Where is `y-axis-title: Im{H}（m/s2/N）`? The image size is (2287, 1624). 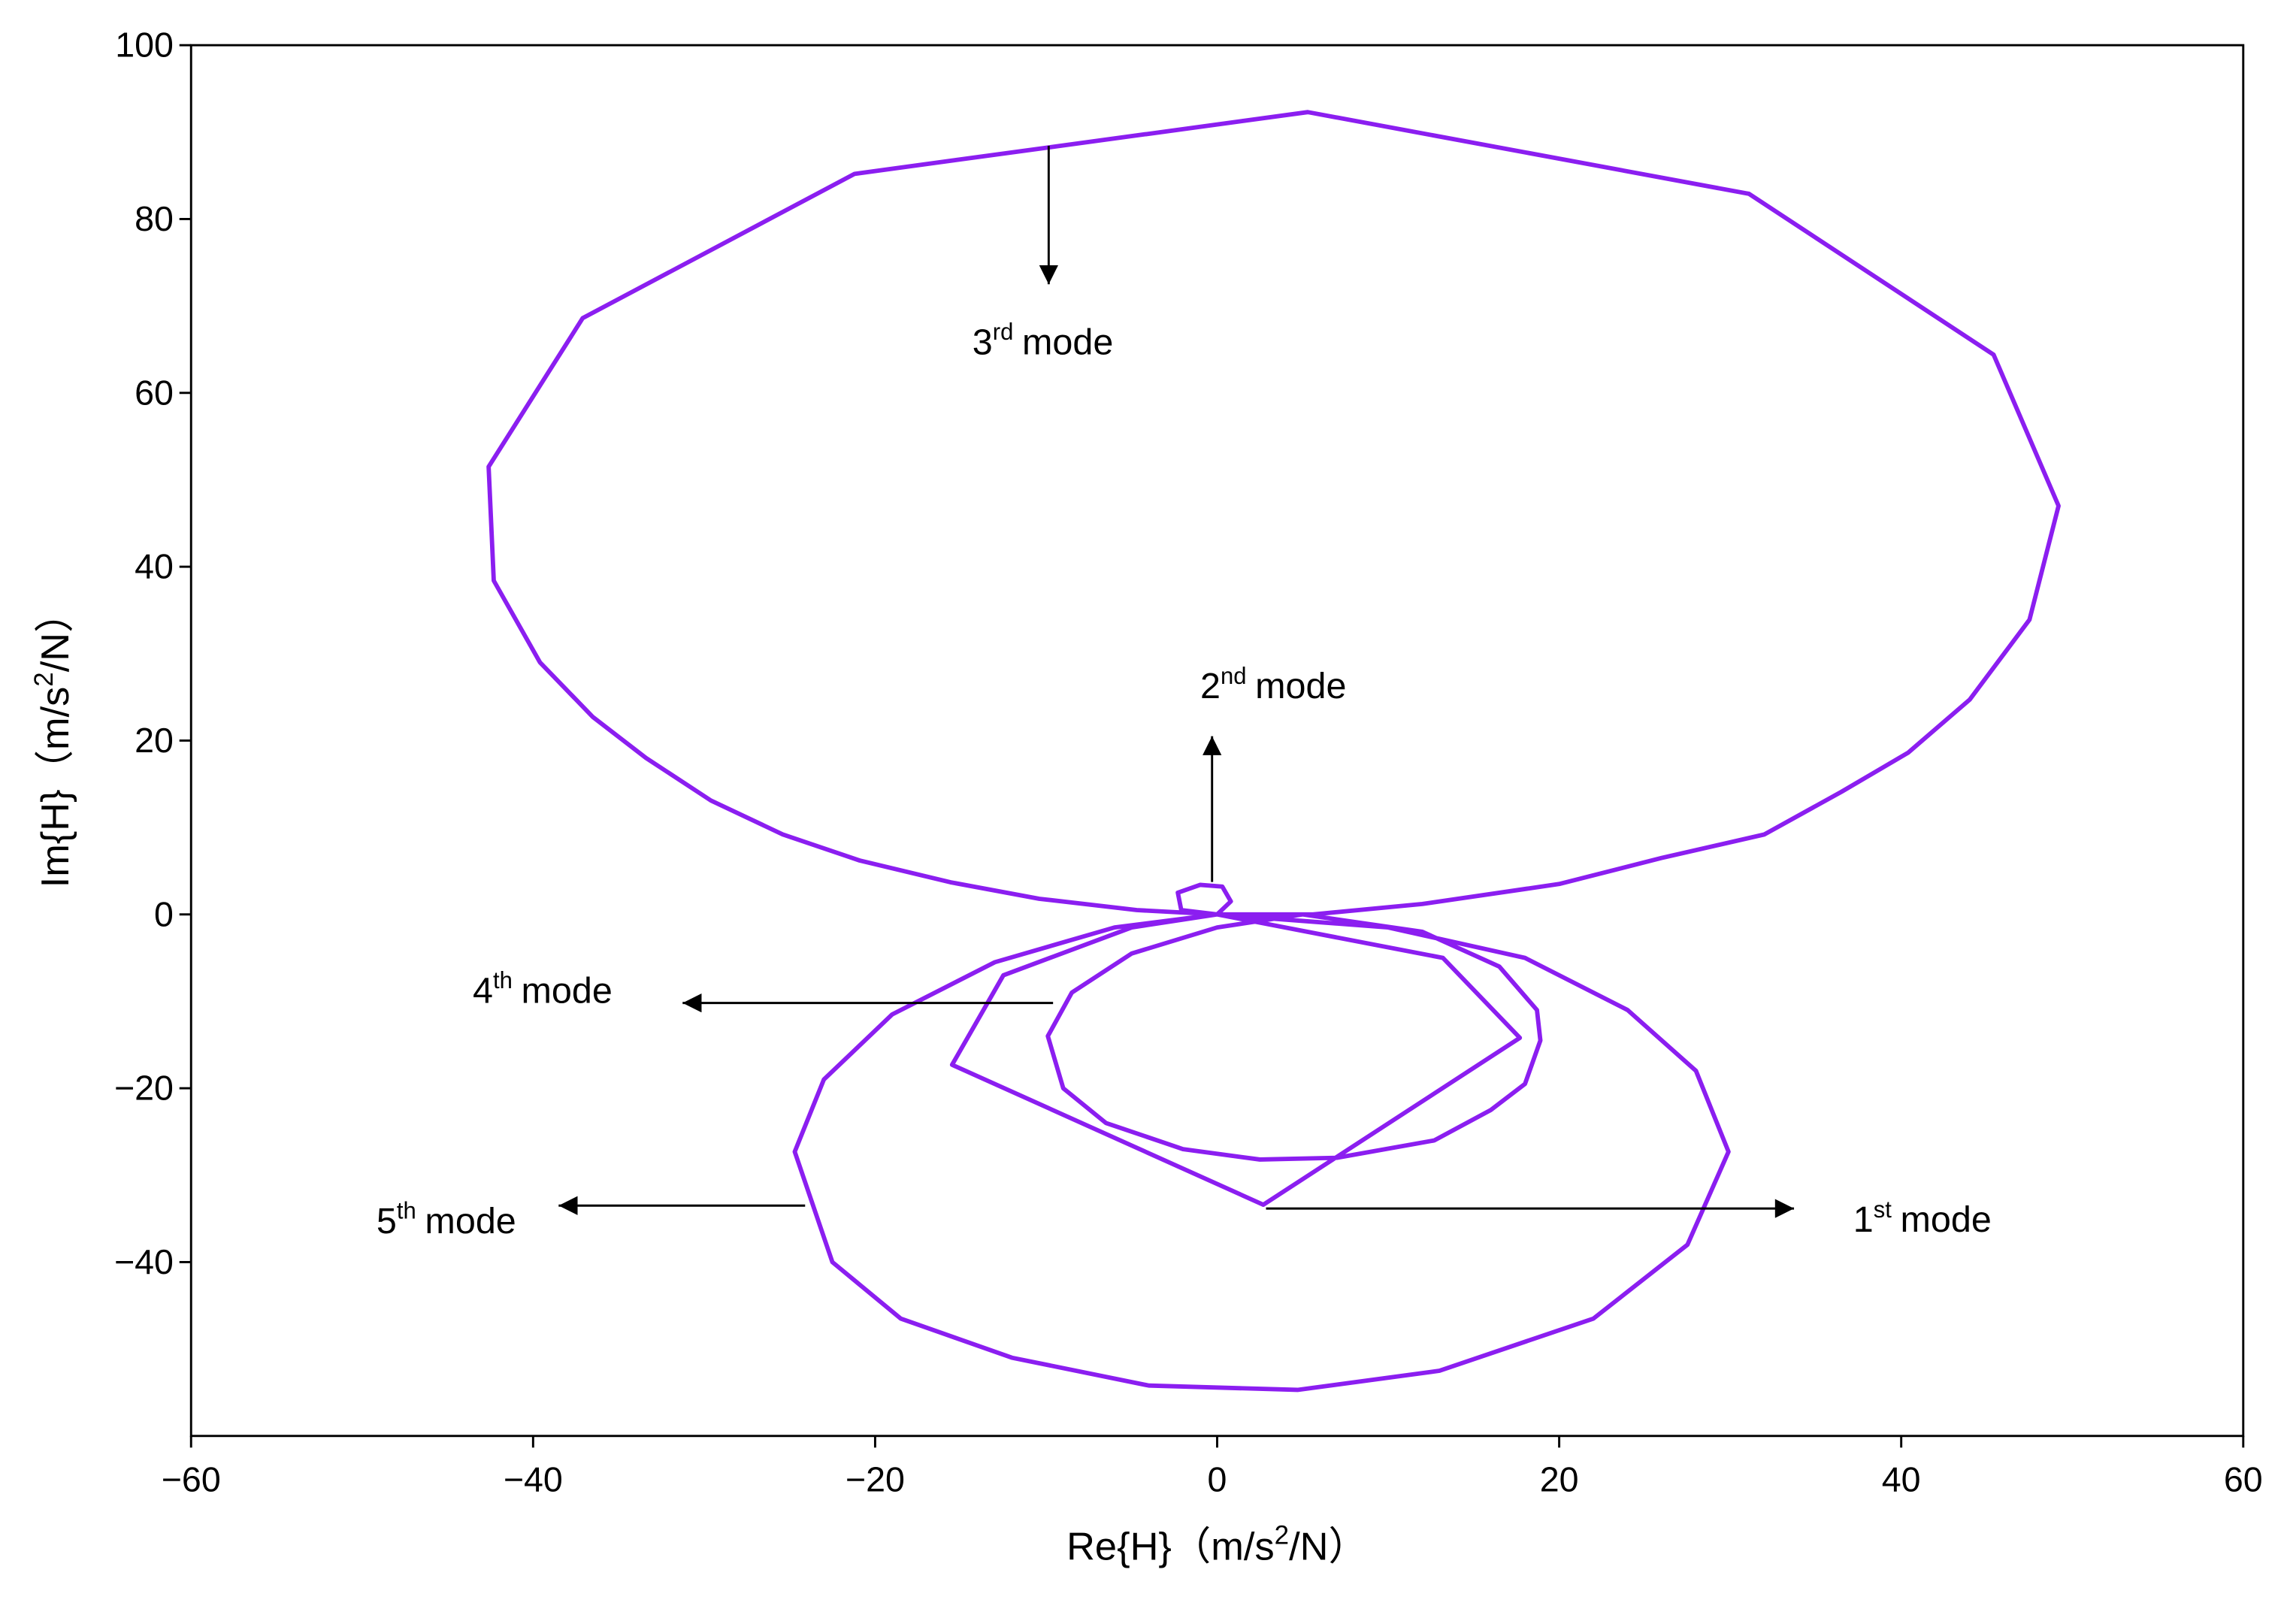
y-axis-title: Im{H}（m/s2/N） is located at coordinates (53, 741).